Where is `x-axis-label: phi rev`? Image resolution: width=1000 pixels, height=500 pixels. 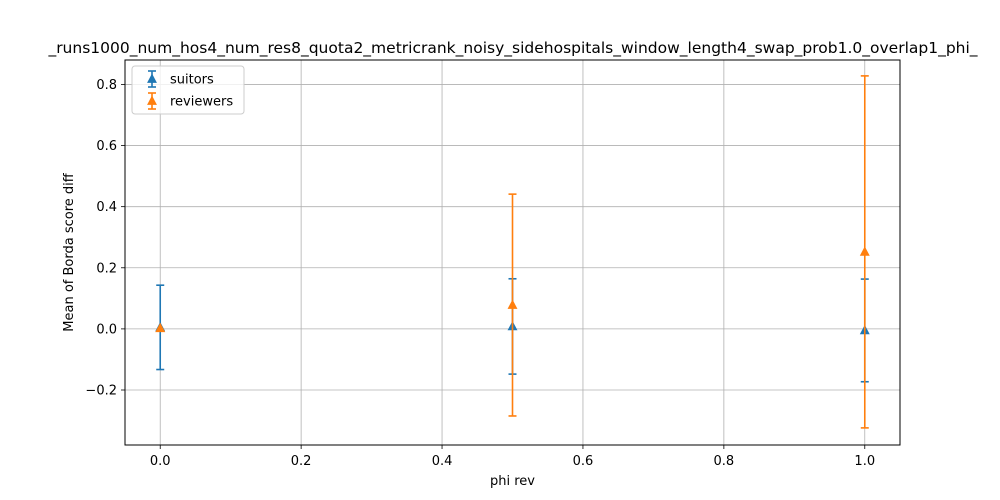
x-axis-label: phi rev is located at coordinates (512, 481).